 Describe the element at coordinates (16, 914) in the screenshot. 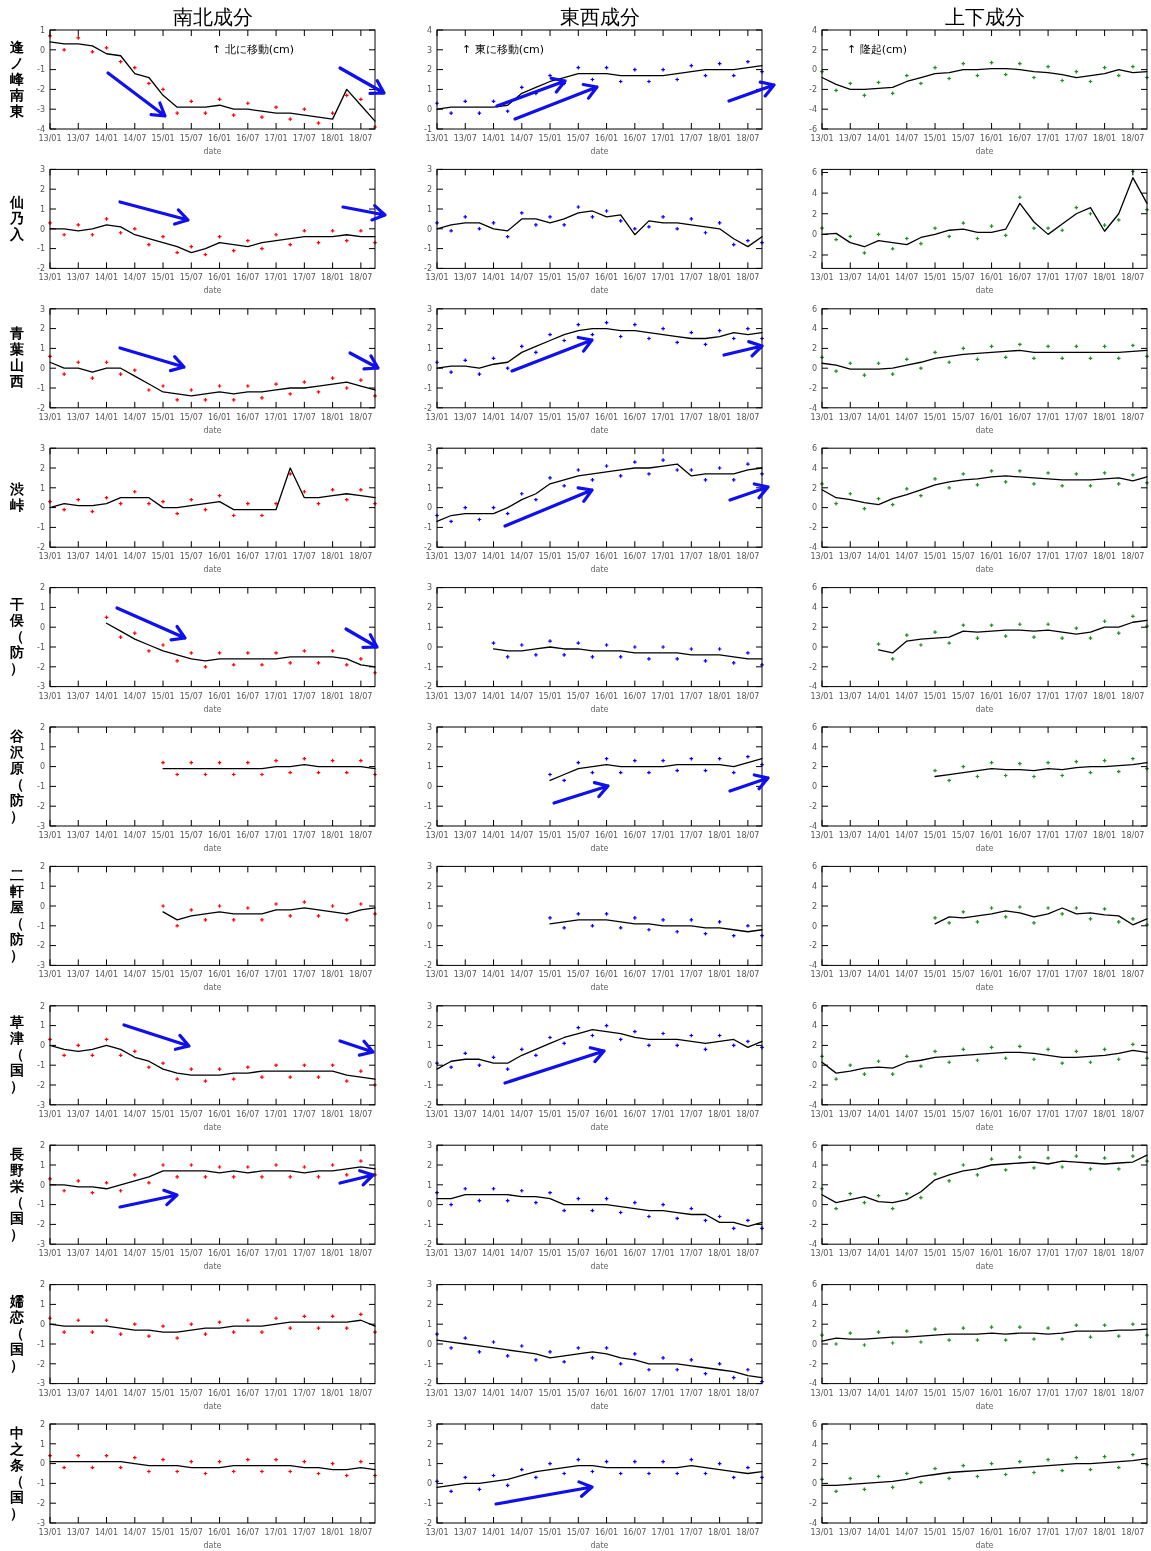

I see `y-axis-title: 二軒屋（防）` at that location.